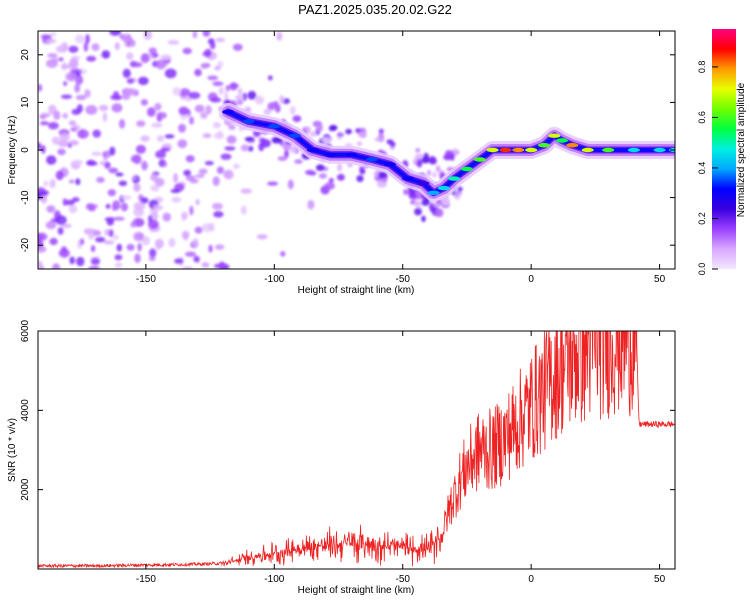 The height and width of the screenshot is (600, 750). Describe the element at coordinates (702, 269) in the screenshot. I see `colorbar-tick-label: 0.0` at that location.